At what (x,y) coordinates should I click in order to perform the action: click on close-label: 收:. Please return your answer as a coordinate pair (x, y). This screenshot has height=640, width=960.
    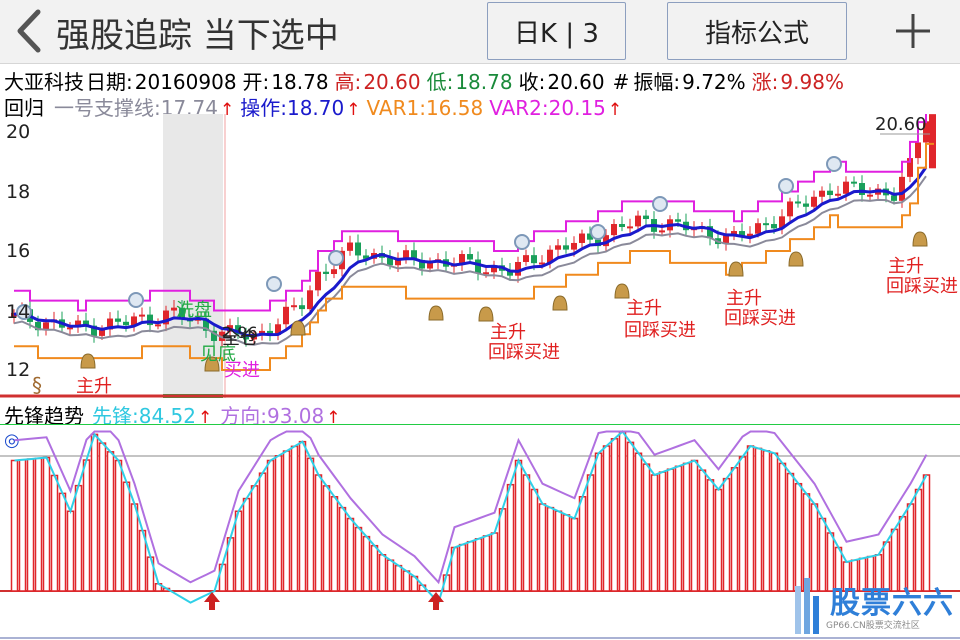
    Looking at the image, I should click on (532, 82).